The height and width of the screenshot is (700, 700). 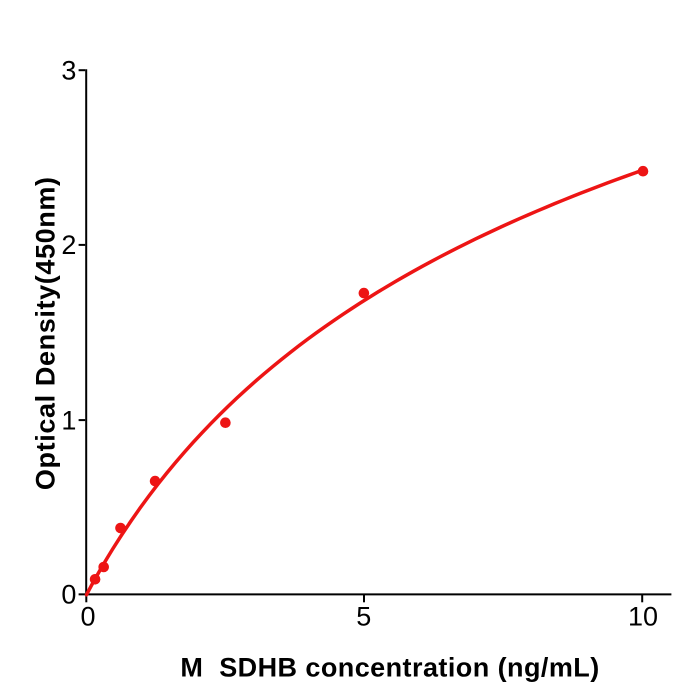 What do you see at coordinates (68, 420) in the screenshot?
I see `svg-text: 1` at bounding box center [68, 420].